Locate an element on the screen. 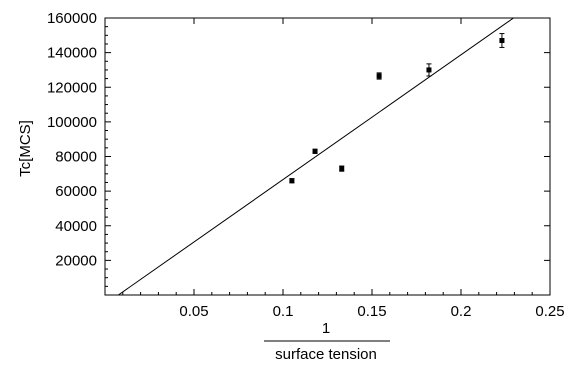 Image resolution: width=571 pixels, height=370 pixels. y-tick-label: 120000 is located at coordinates (72, 87).